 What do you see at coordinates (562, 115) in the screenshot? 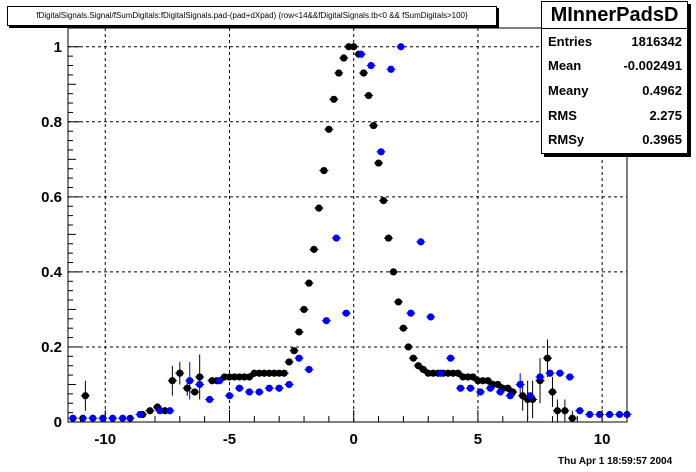
I see `stats-label: RMS` at bounding box center [562, 115].